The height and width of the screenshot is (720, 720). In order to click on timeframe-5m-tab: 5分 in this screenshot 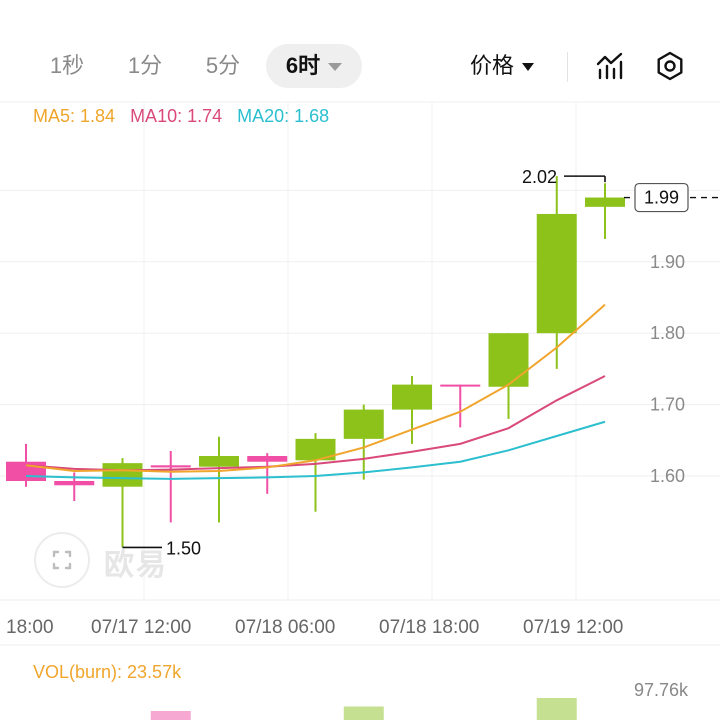, I will do `click(223, 65)`.